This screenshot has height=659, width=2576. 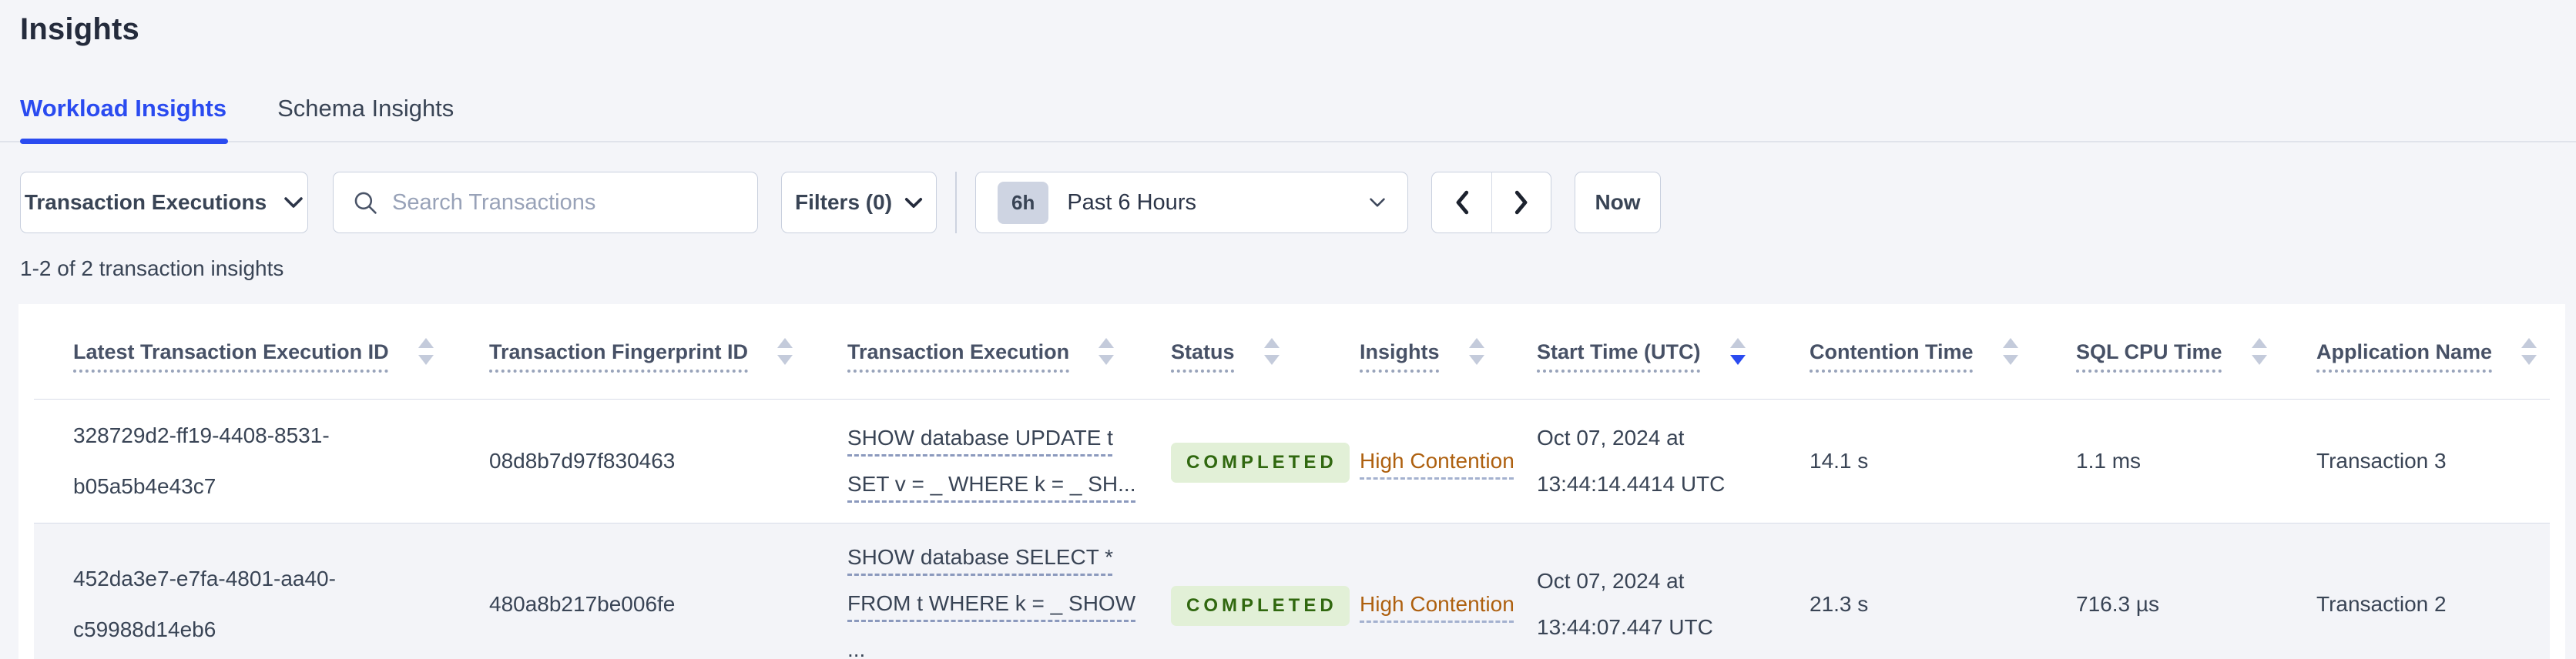 I want to click on search-box, so click(x=545, y=202).